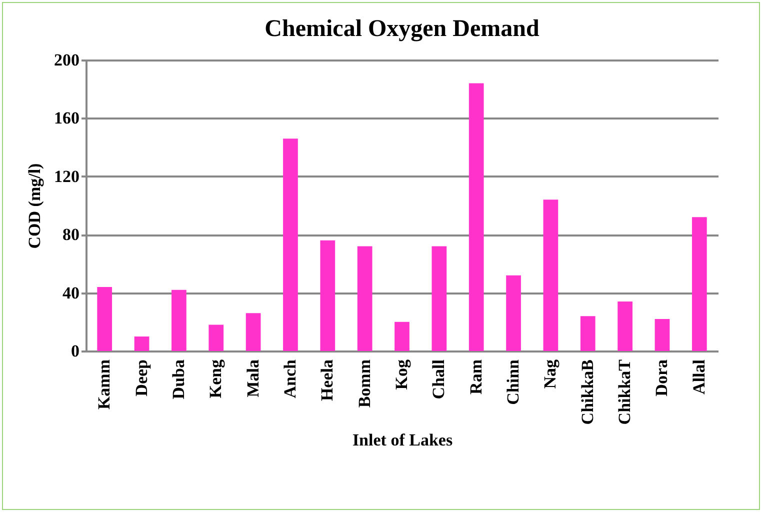  Describe the element at coordinates (71, 234) in the screenshot. I see `y-tick-label: 80` at that location.